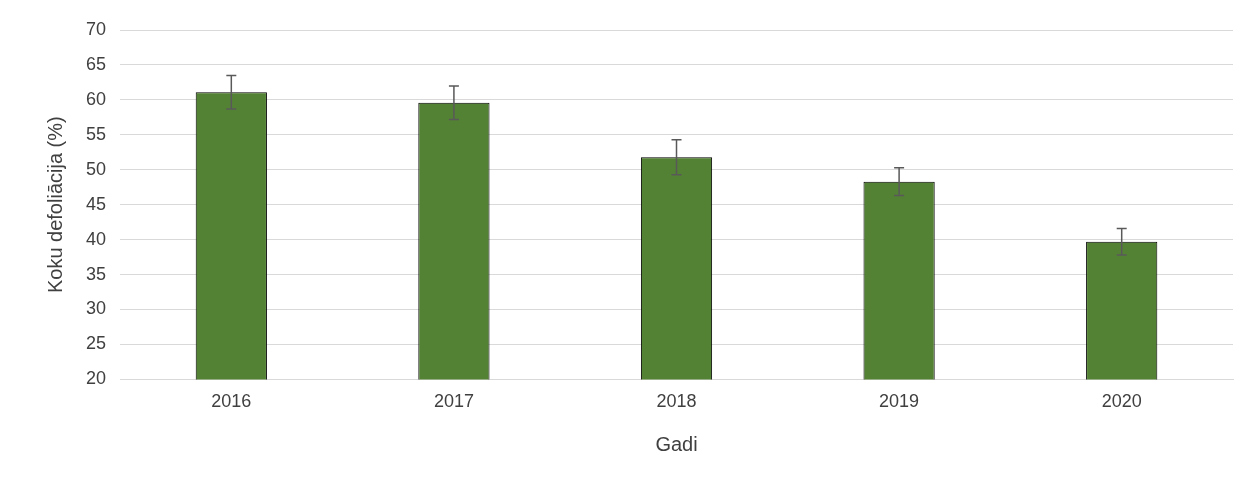 Image resolution: width=1251 pixels, height=481 pixels. What do you see at coordinates (96, 203) in the screenshot?
I see `y-tick-label: 45` at bounding box center [96, 203].